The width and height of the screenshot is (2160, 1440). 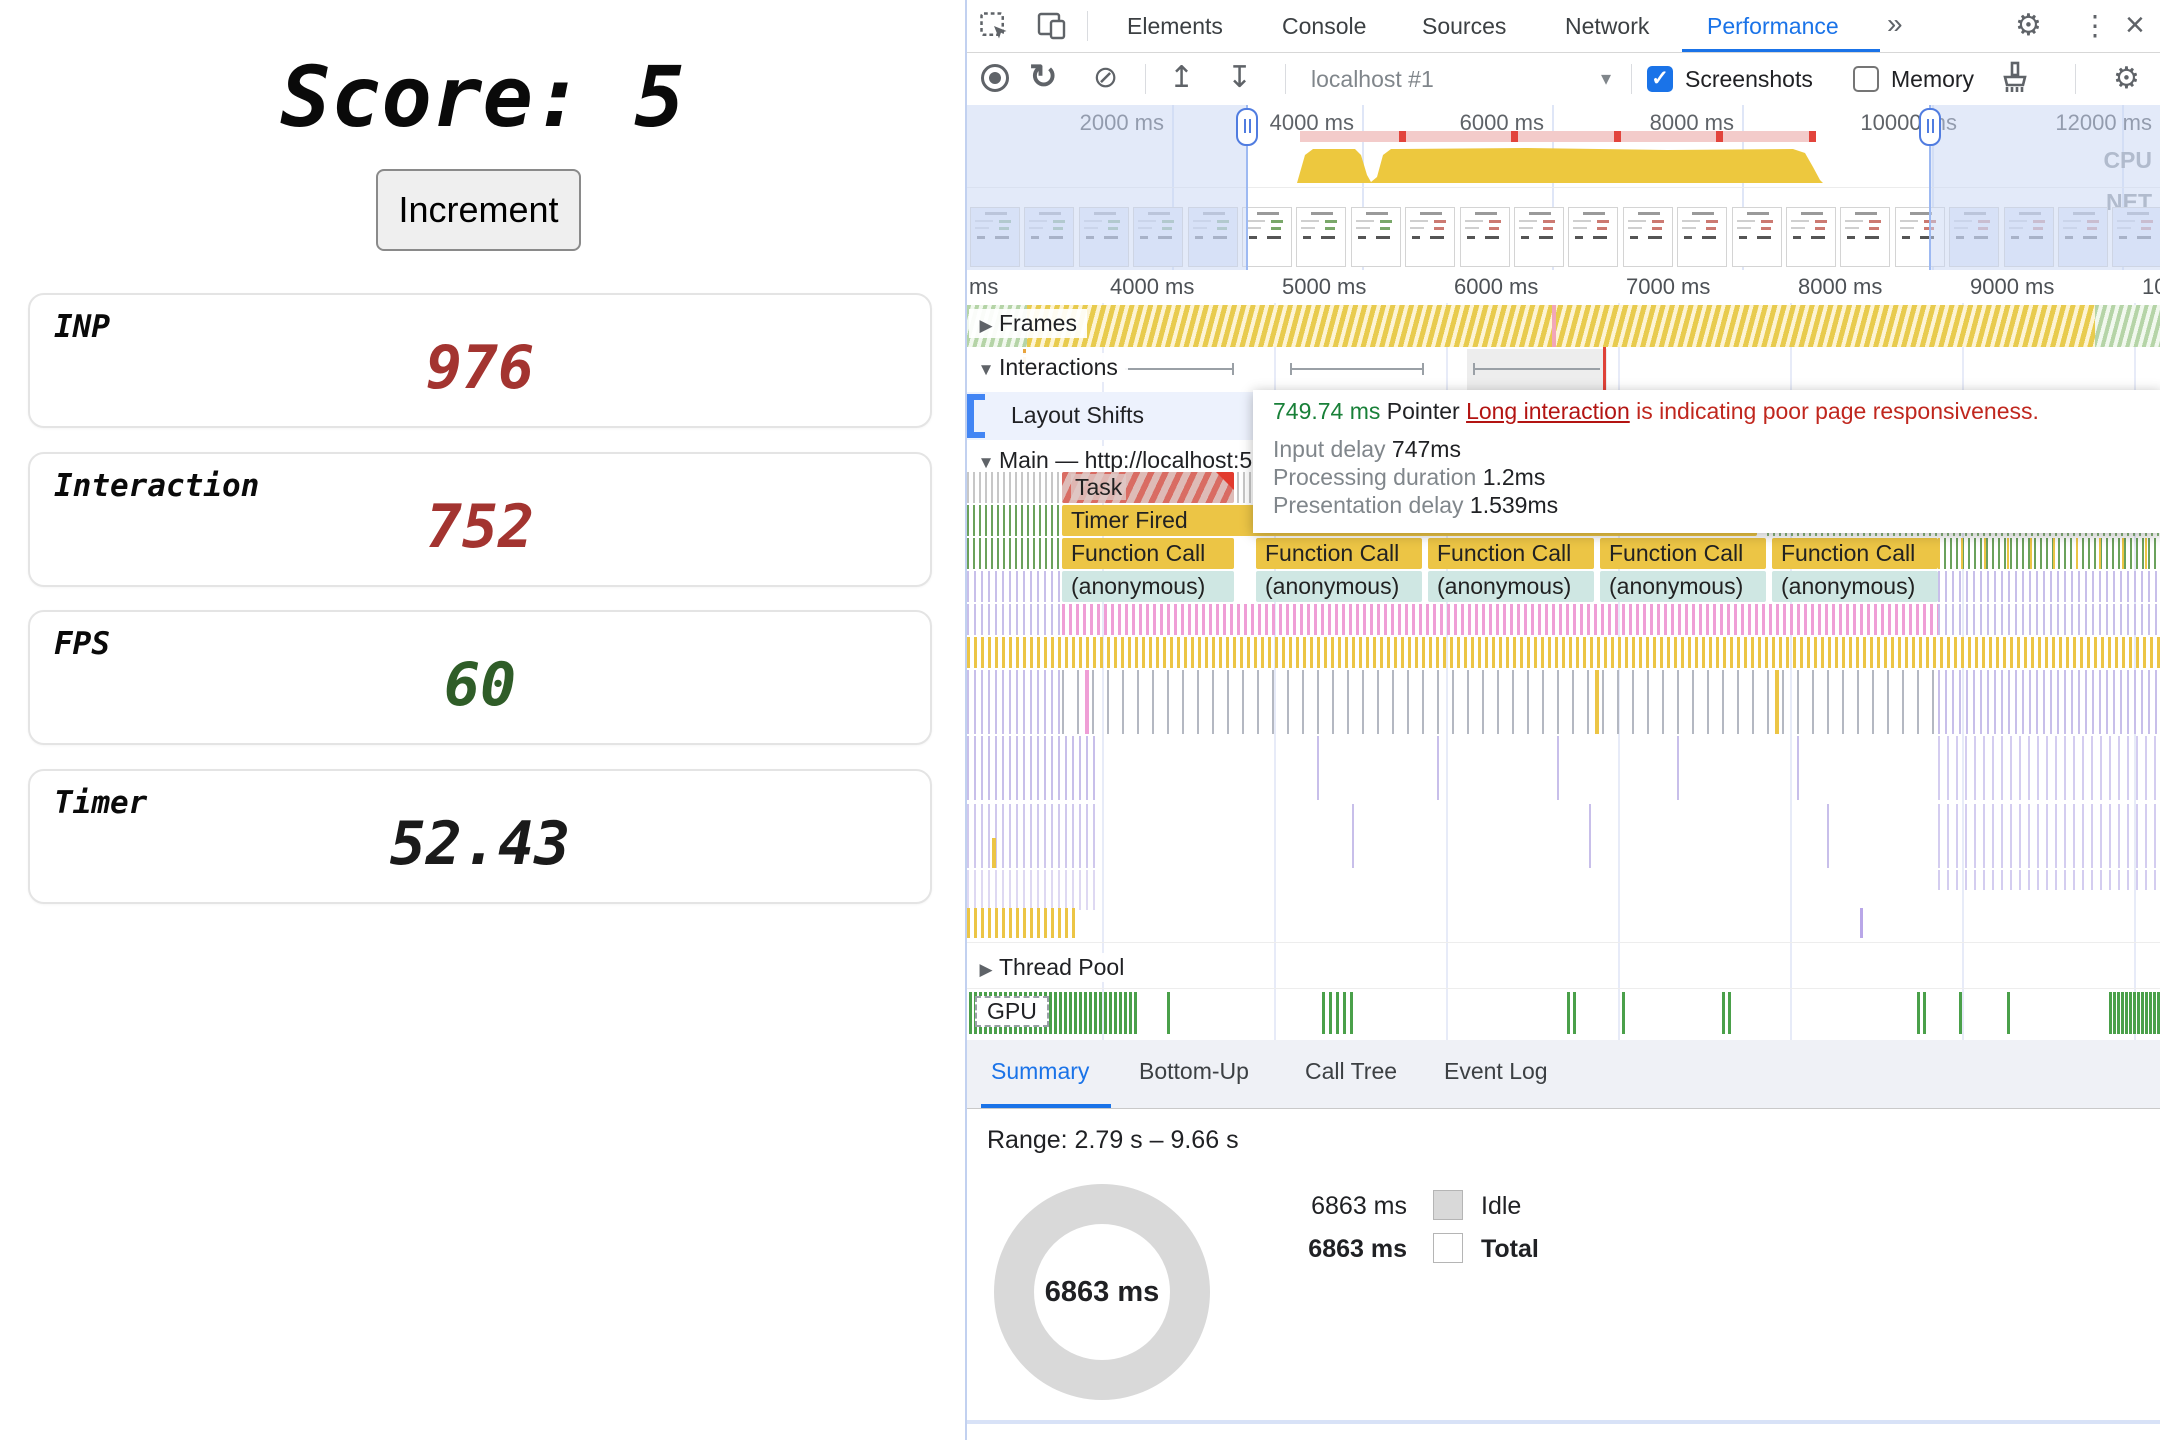 What do you see at coordinates (1052, 26) in the screenshot?
I see `device-toolbar-icon` at bounding box center [1052, 26].